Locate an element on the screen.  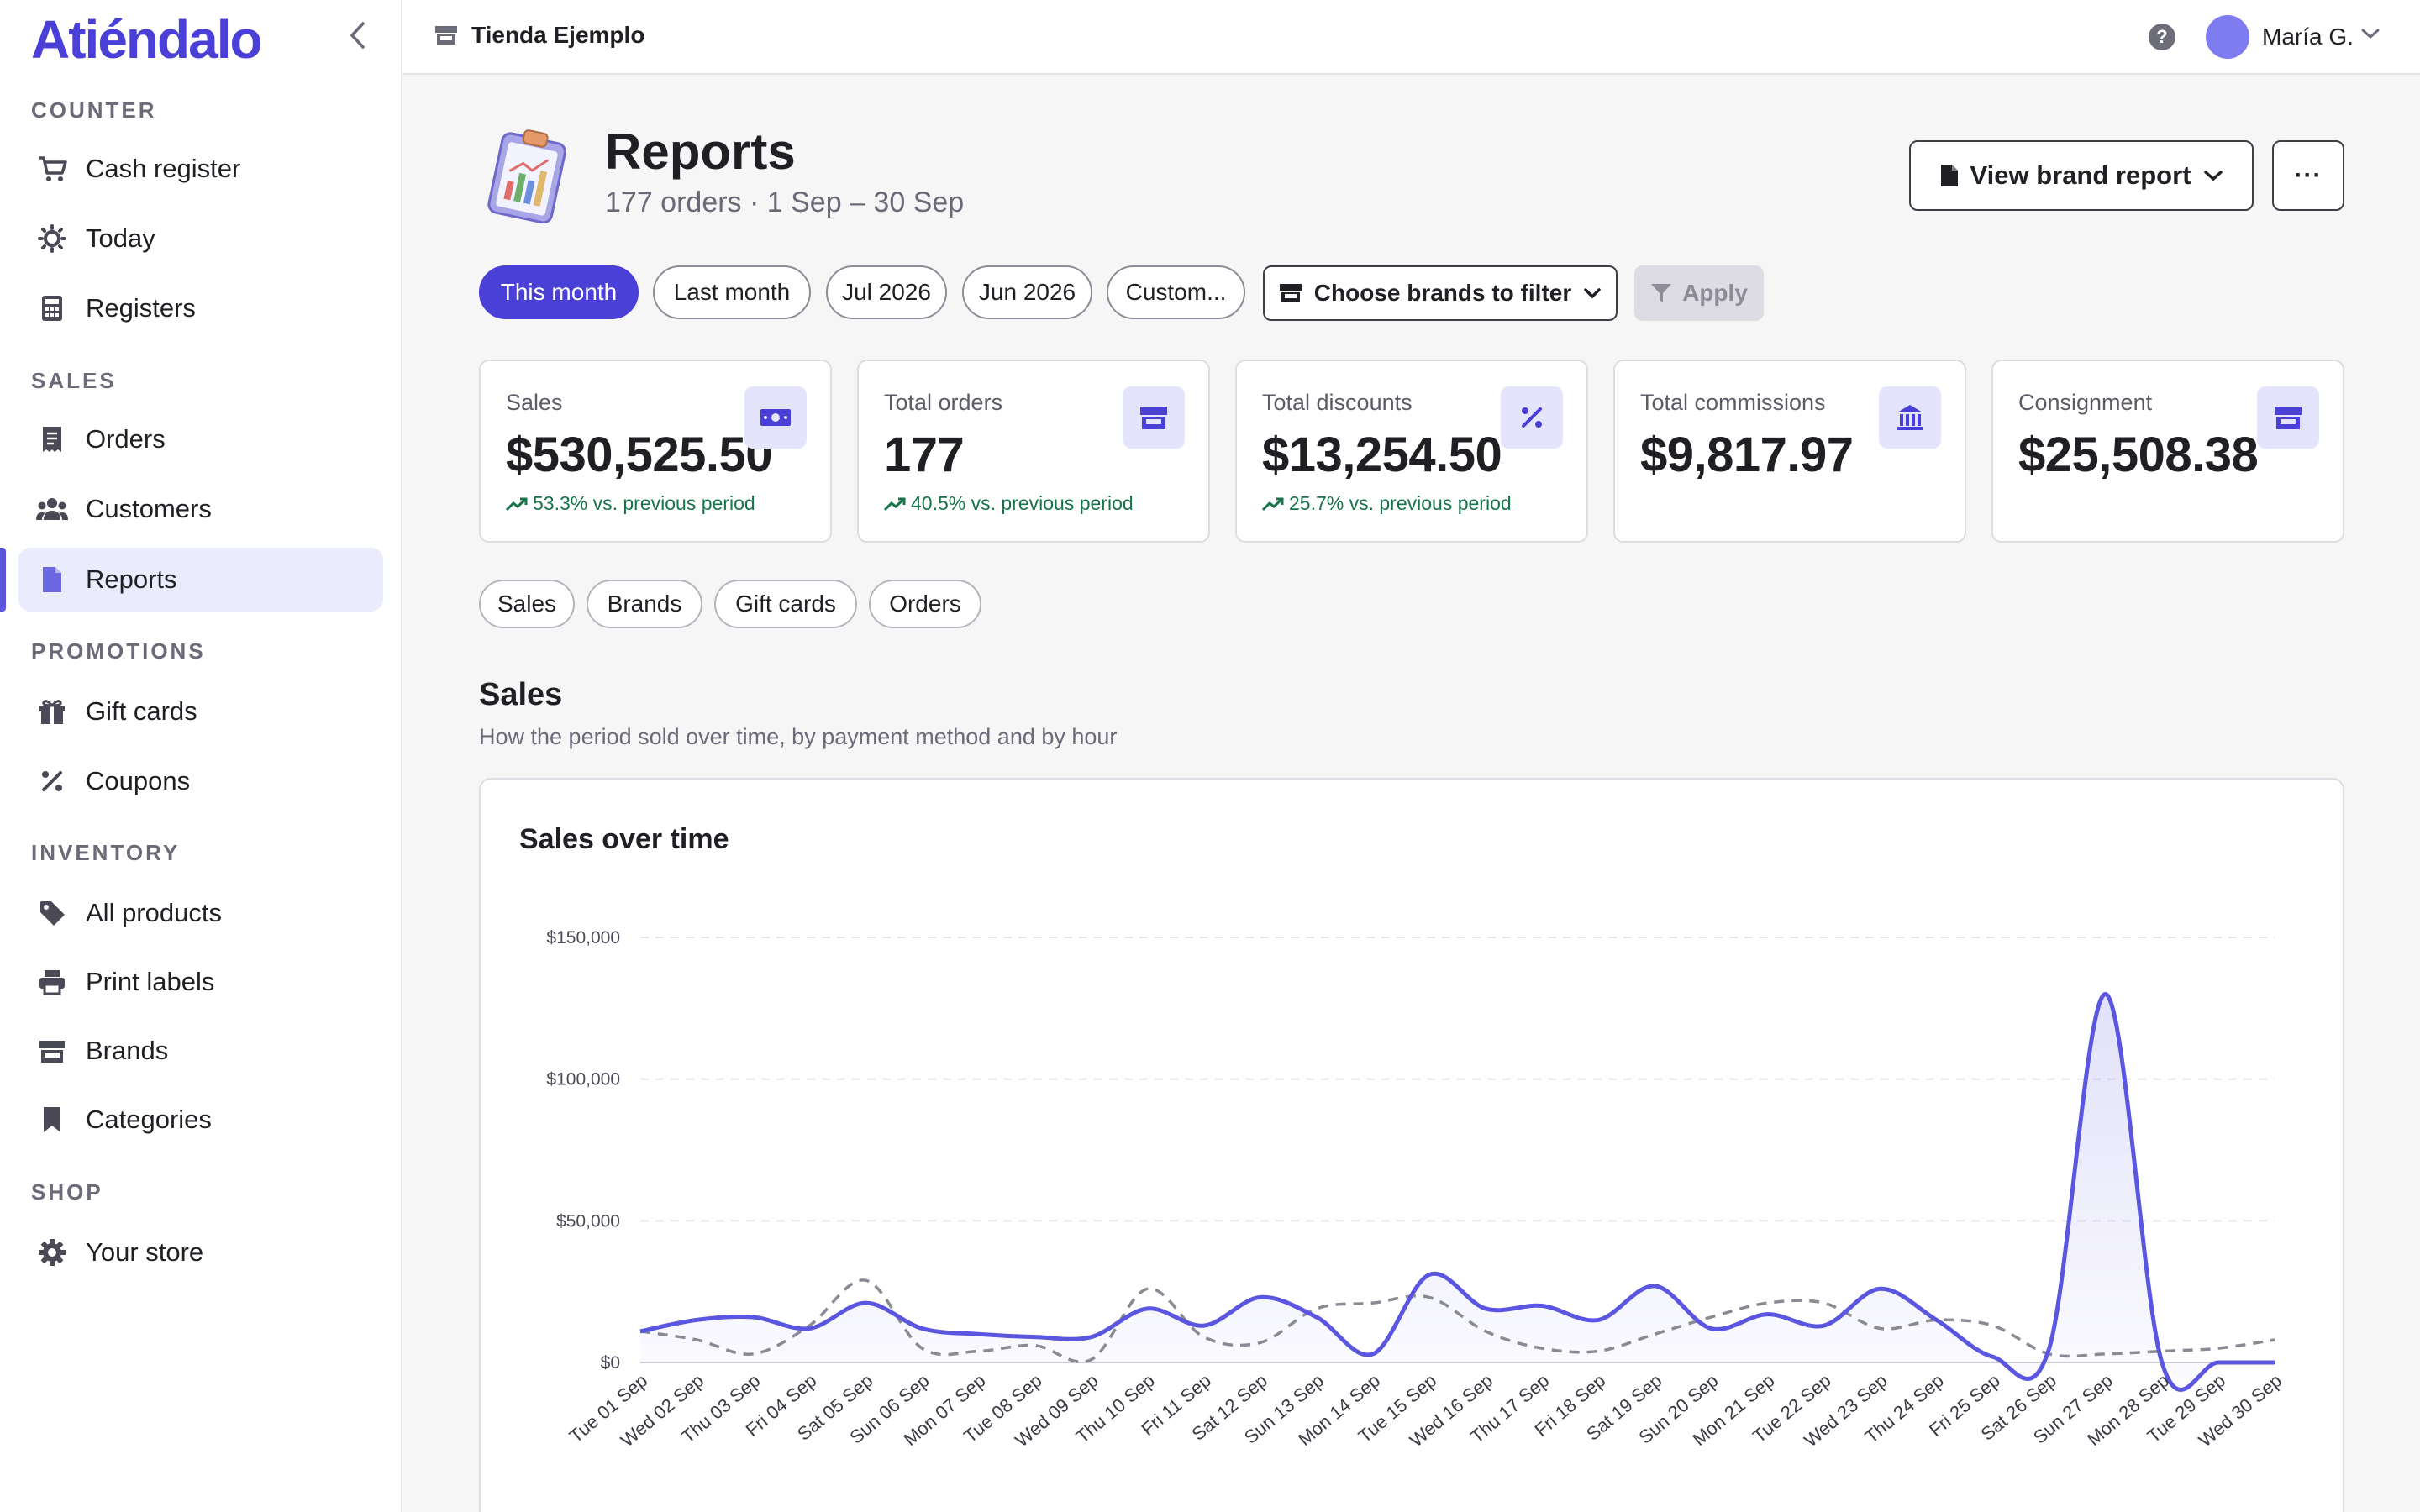
bookmark-icon is located at coordinates (52, 1120).